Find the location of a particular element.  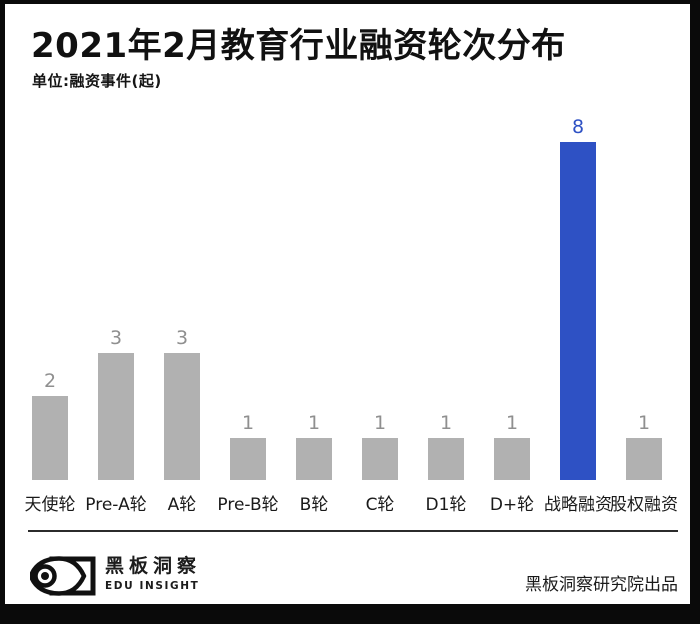

eye-logo-icon is located at coordinates (63, 576).